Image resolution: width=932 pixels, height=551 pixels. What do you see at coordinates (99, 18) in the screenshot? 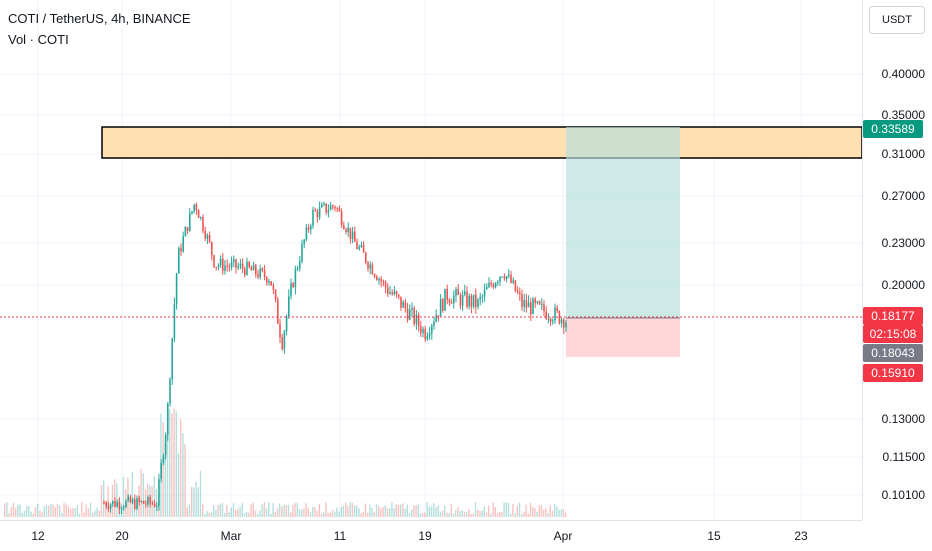
I see `symbol-title: COTI / TetherUS, 4h, BINANCE` at bounding box center [99, 18].